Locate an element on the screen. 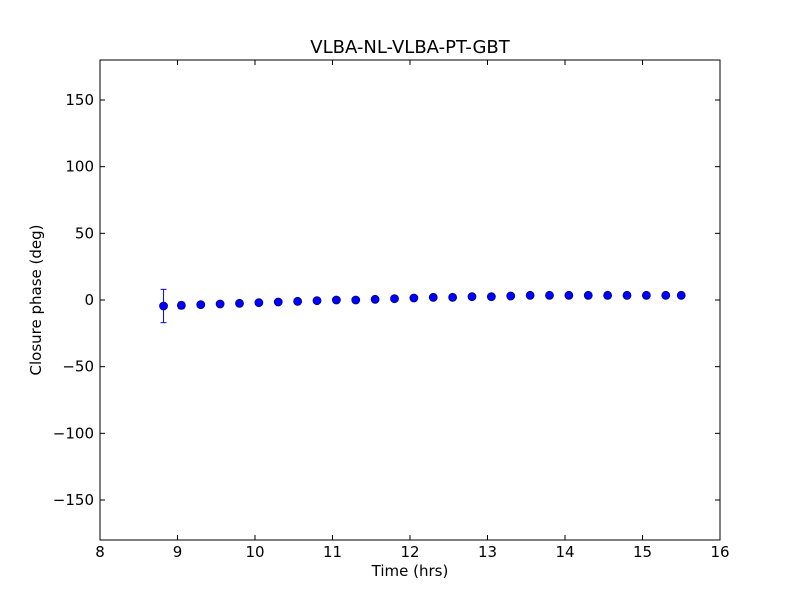 This screenshot has height=600, width=800. x-tick-label: 10 is located at coordinates (254, 552).